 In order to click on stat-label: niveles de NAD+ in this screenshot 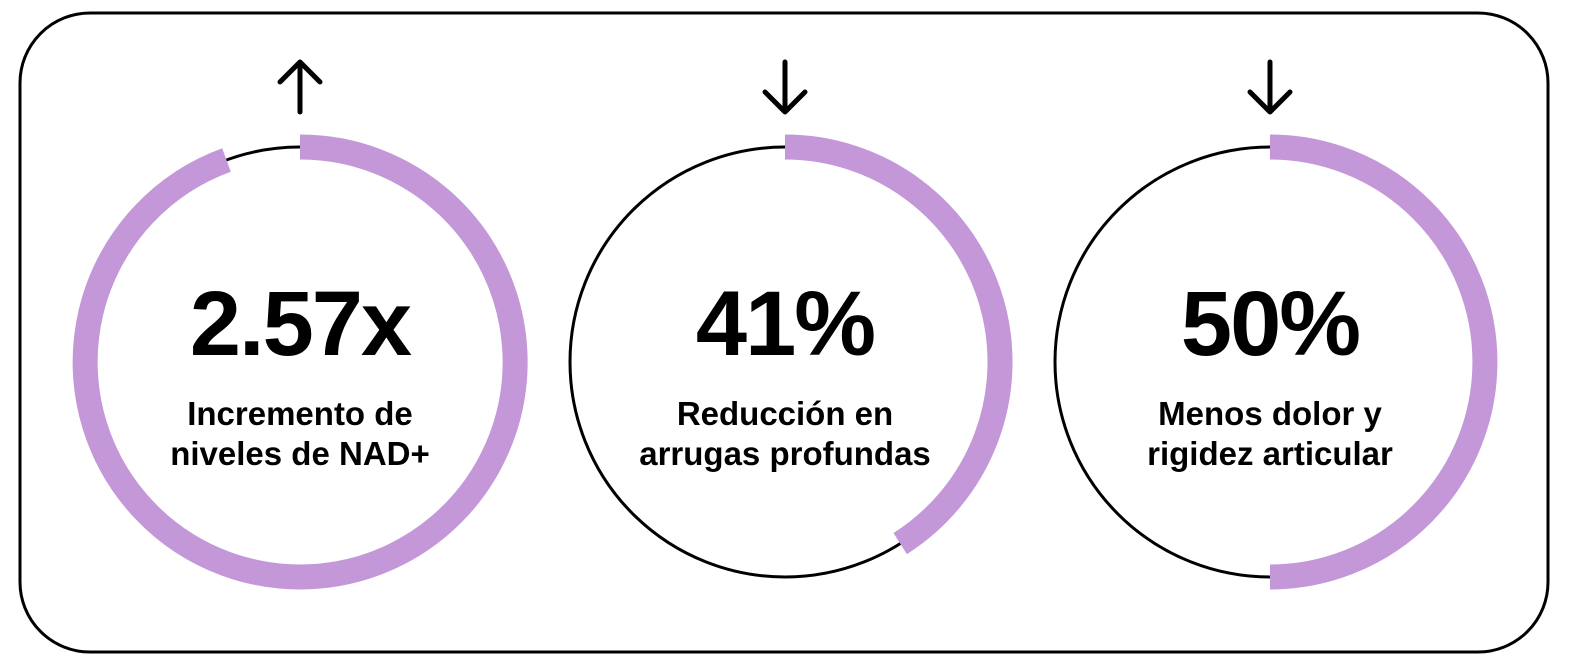, I will do `click(300, 453)`.